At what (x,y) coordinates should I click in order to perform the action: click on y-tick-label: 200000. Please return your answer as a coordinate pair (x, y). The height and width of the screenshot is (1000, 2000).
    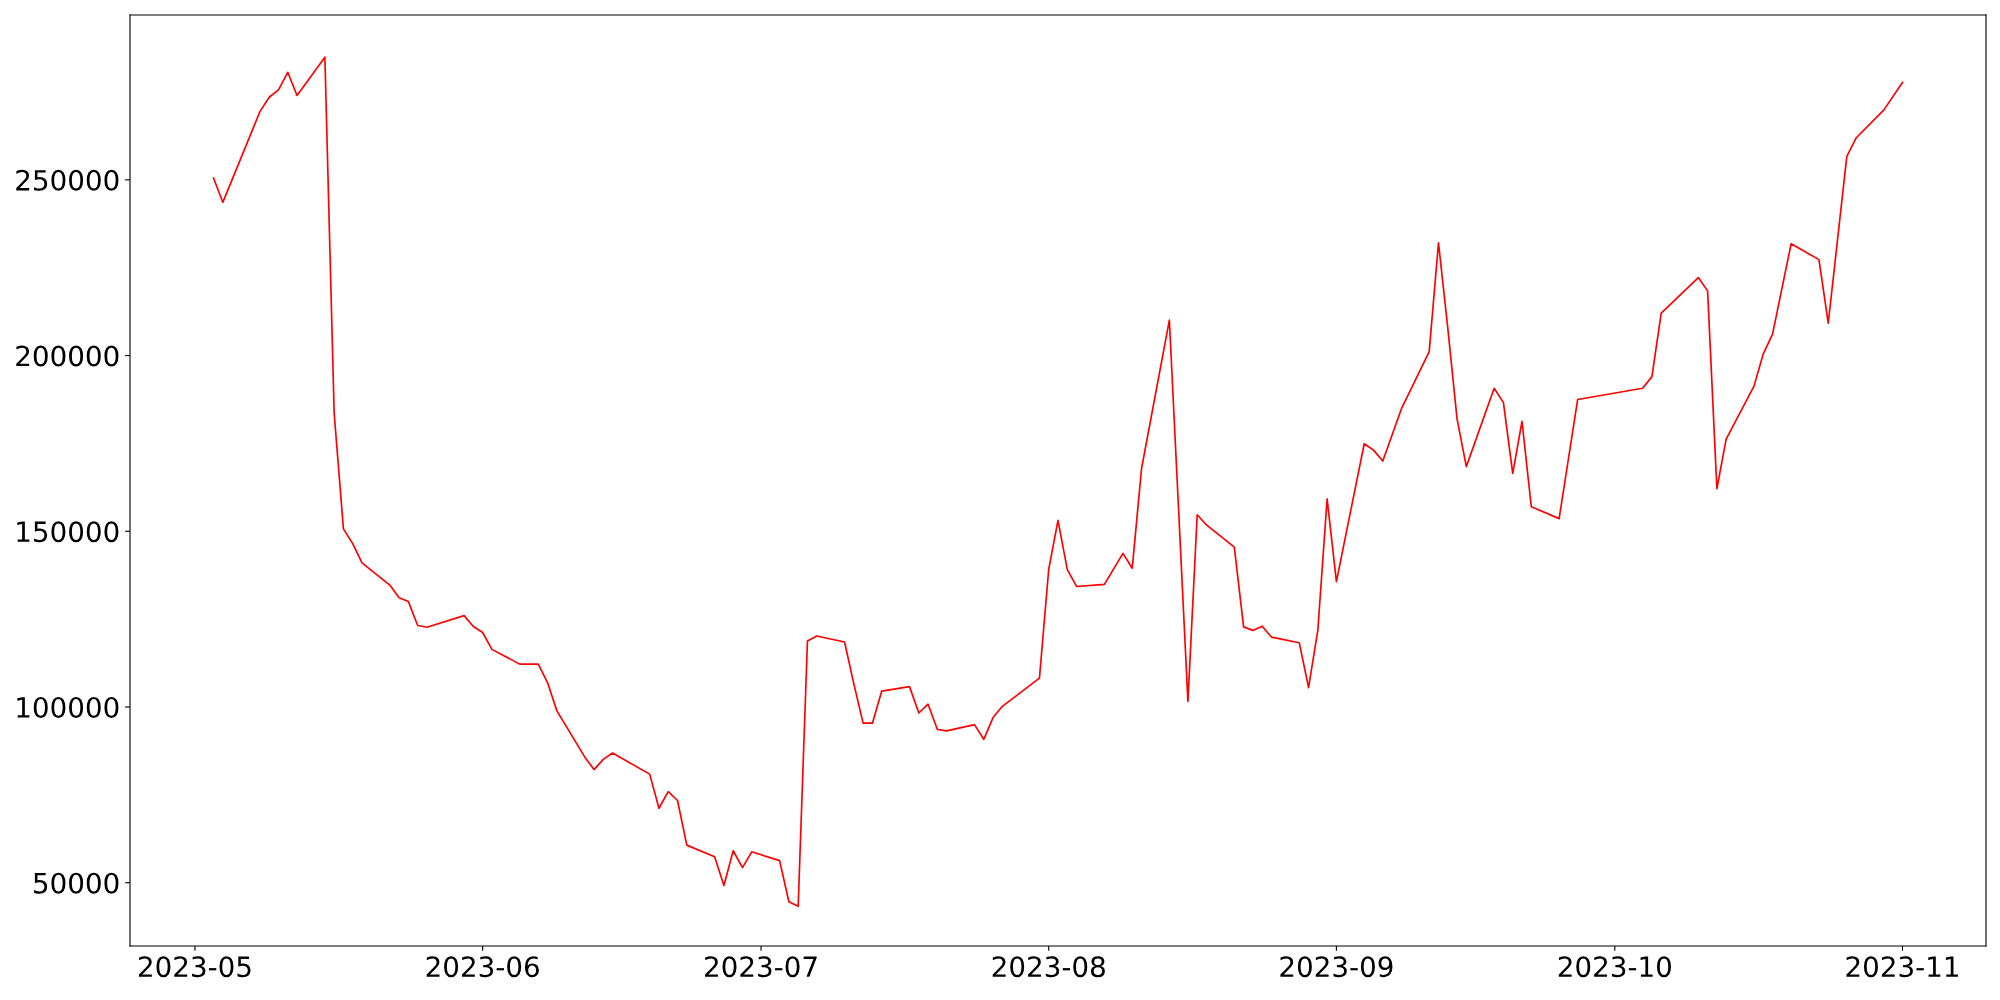
    Looking at the image, I should click on (67, 356).